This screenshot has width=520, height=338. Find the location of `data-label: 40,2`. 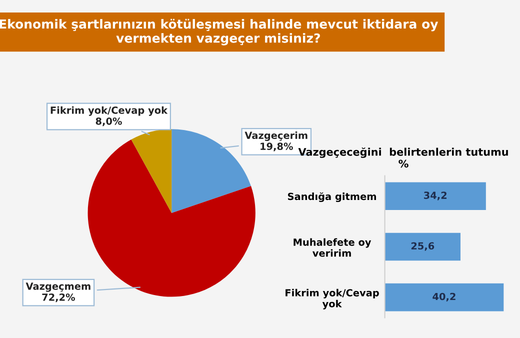

data-label: 40,2 is located at coordinates (444, 297).